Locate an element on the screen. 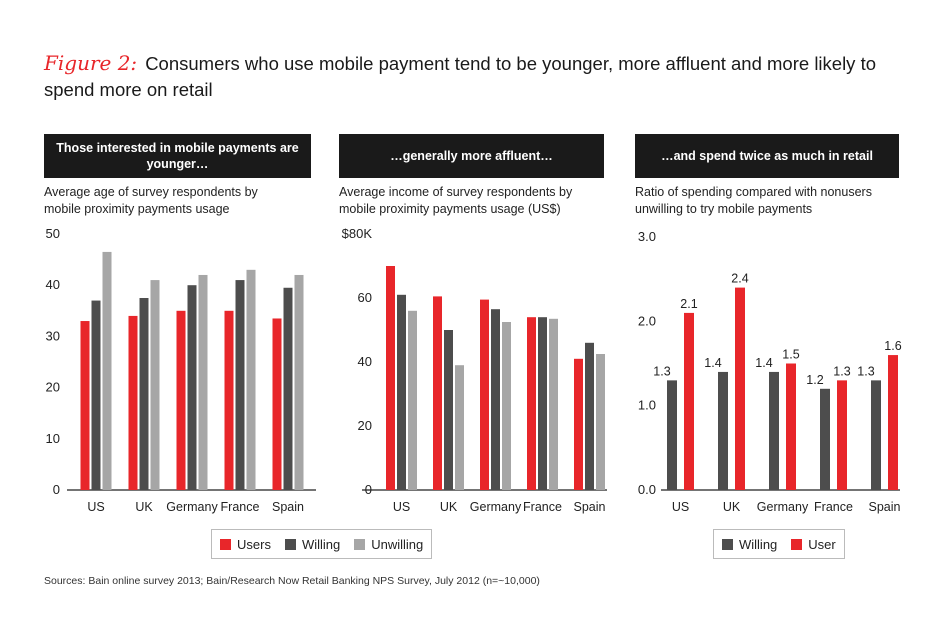  bar-1-users-uk is located at coordinates (437, 393).